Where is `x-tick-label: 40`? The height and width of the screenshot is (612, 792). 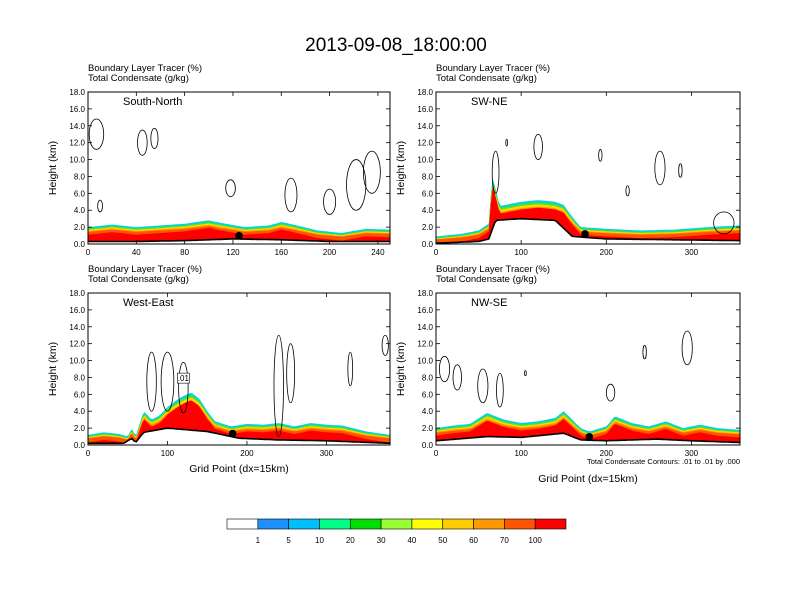 x-tick-label: 40 is located at coordinates (136, 252).